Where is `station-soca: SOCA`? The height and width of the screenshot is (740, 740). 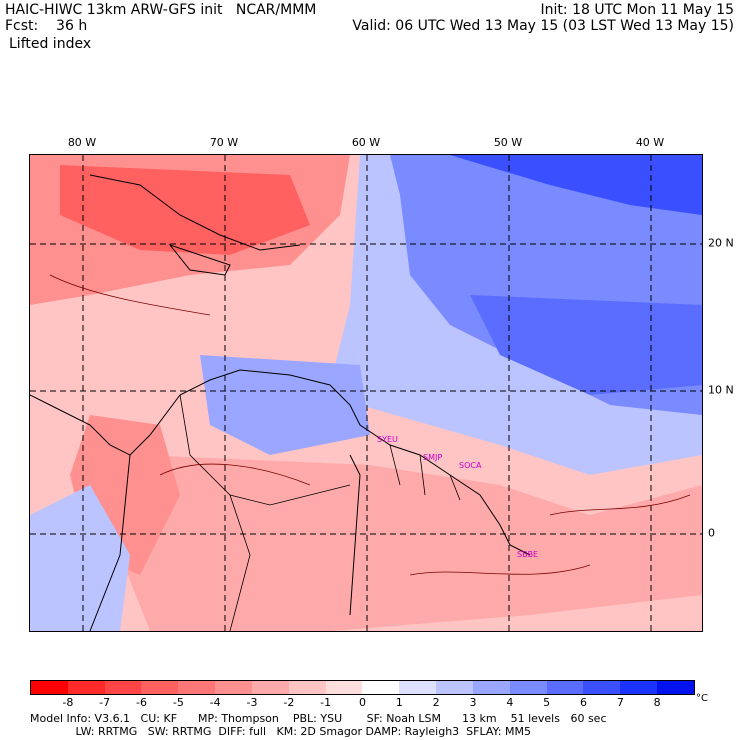 station-soca: SOCA is located at coordinates (470, 465).